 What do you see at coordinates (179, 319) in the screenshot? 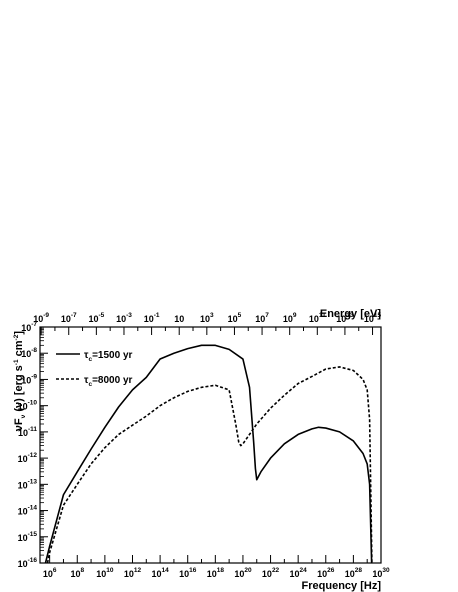
I see `x2-tick-label: 10` at bounding box center [179, 319].